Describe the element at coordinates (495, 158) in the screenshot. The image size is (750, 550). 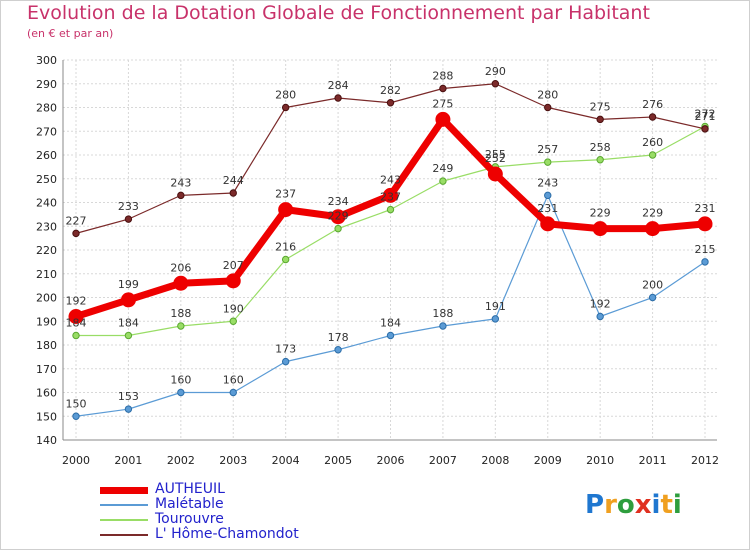
I see `data-label: 252` at that location.